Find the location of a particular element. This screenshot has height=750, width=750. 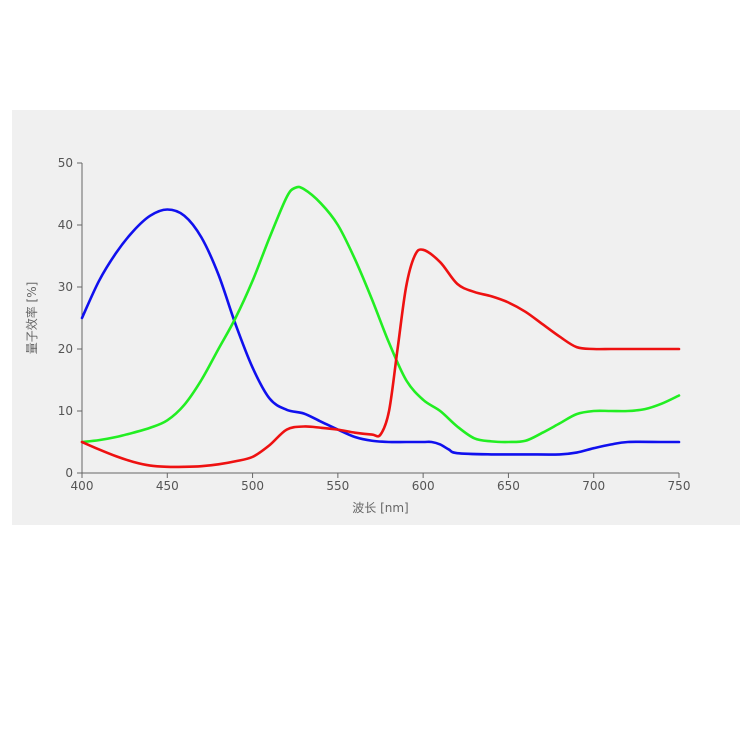

x-tick-label: 500 is located at coordinates (252, 486).